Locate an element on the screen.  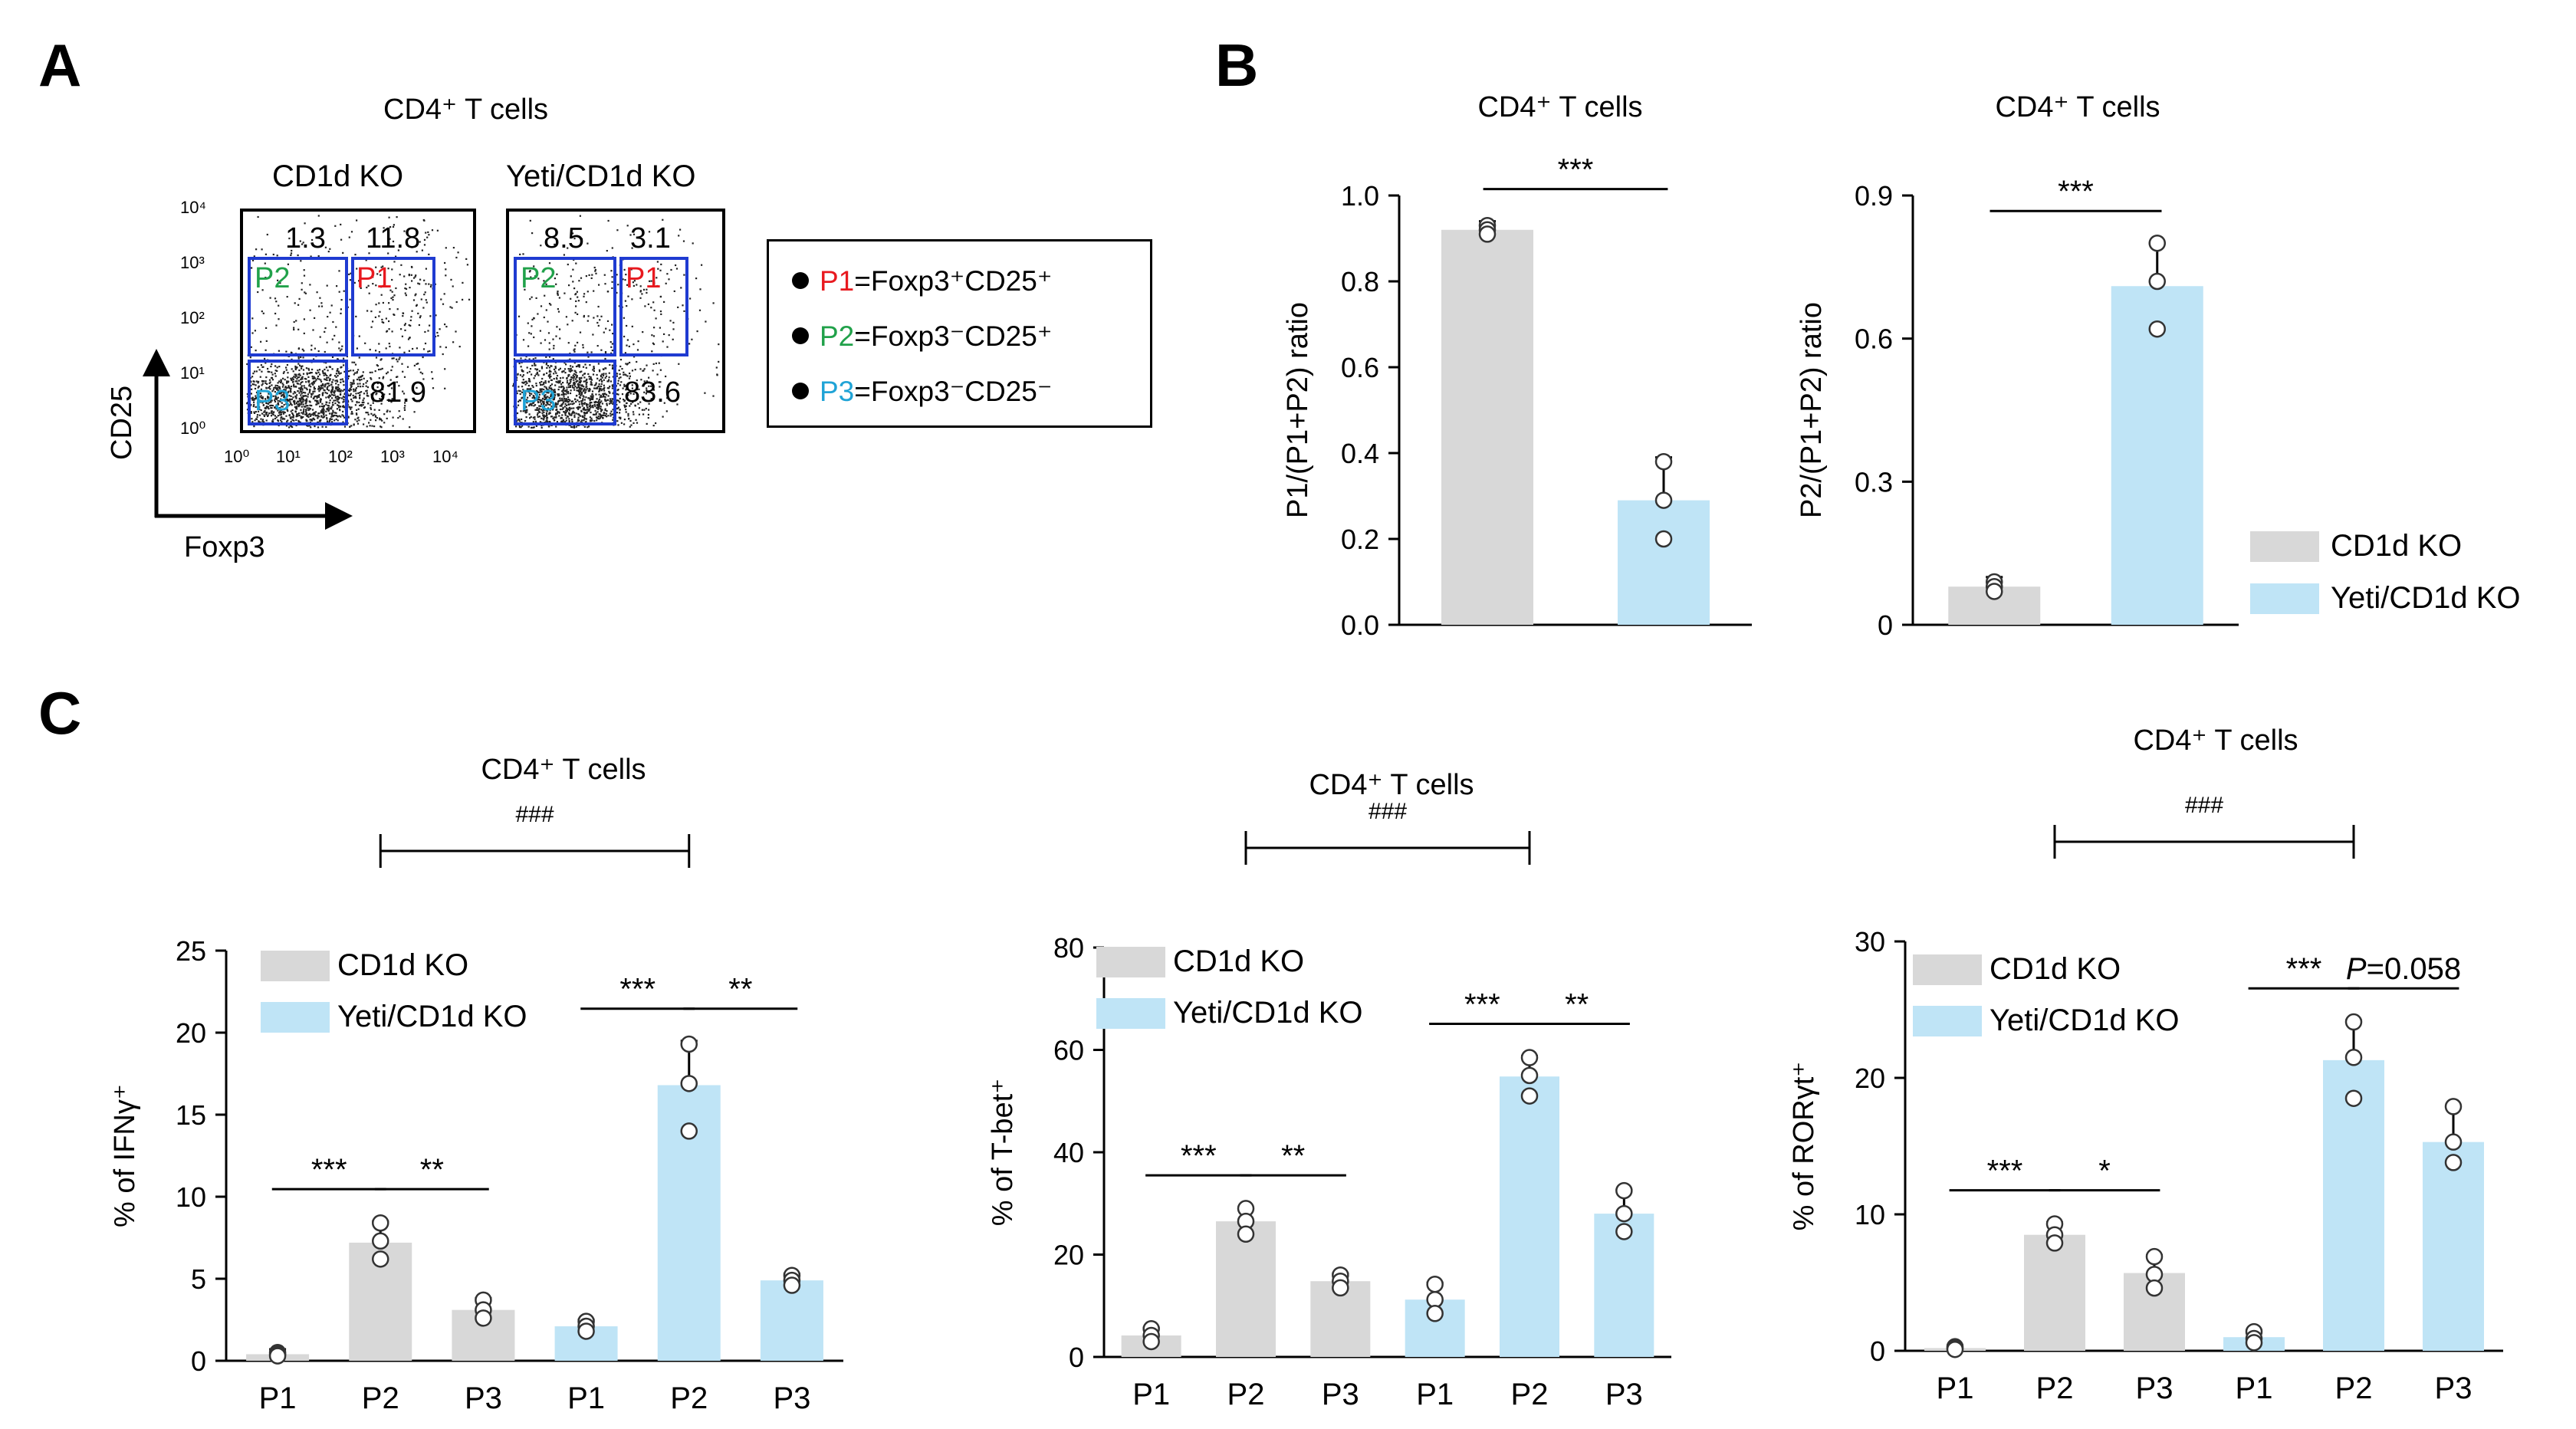
flow-plot-1-tl: 1.3 is located at coordinates (306, 238).